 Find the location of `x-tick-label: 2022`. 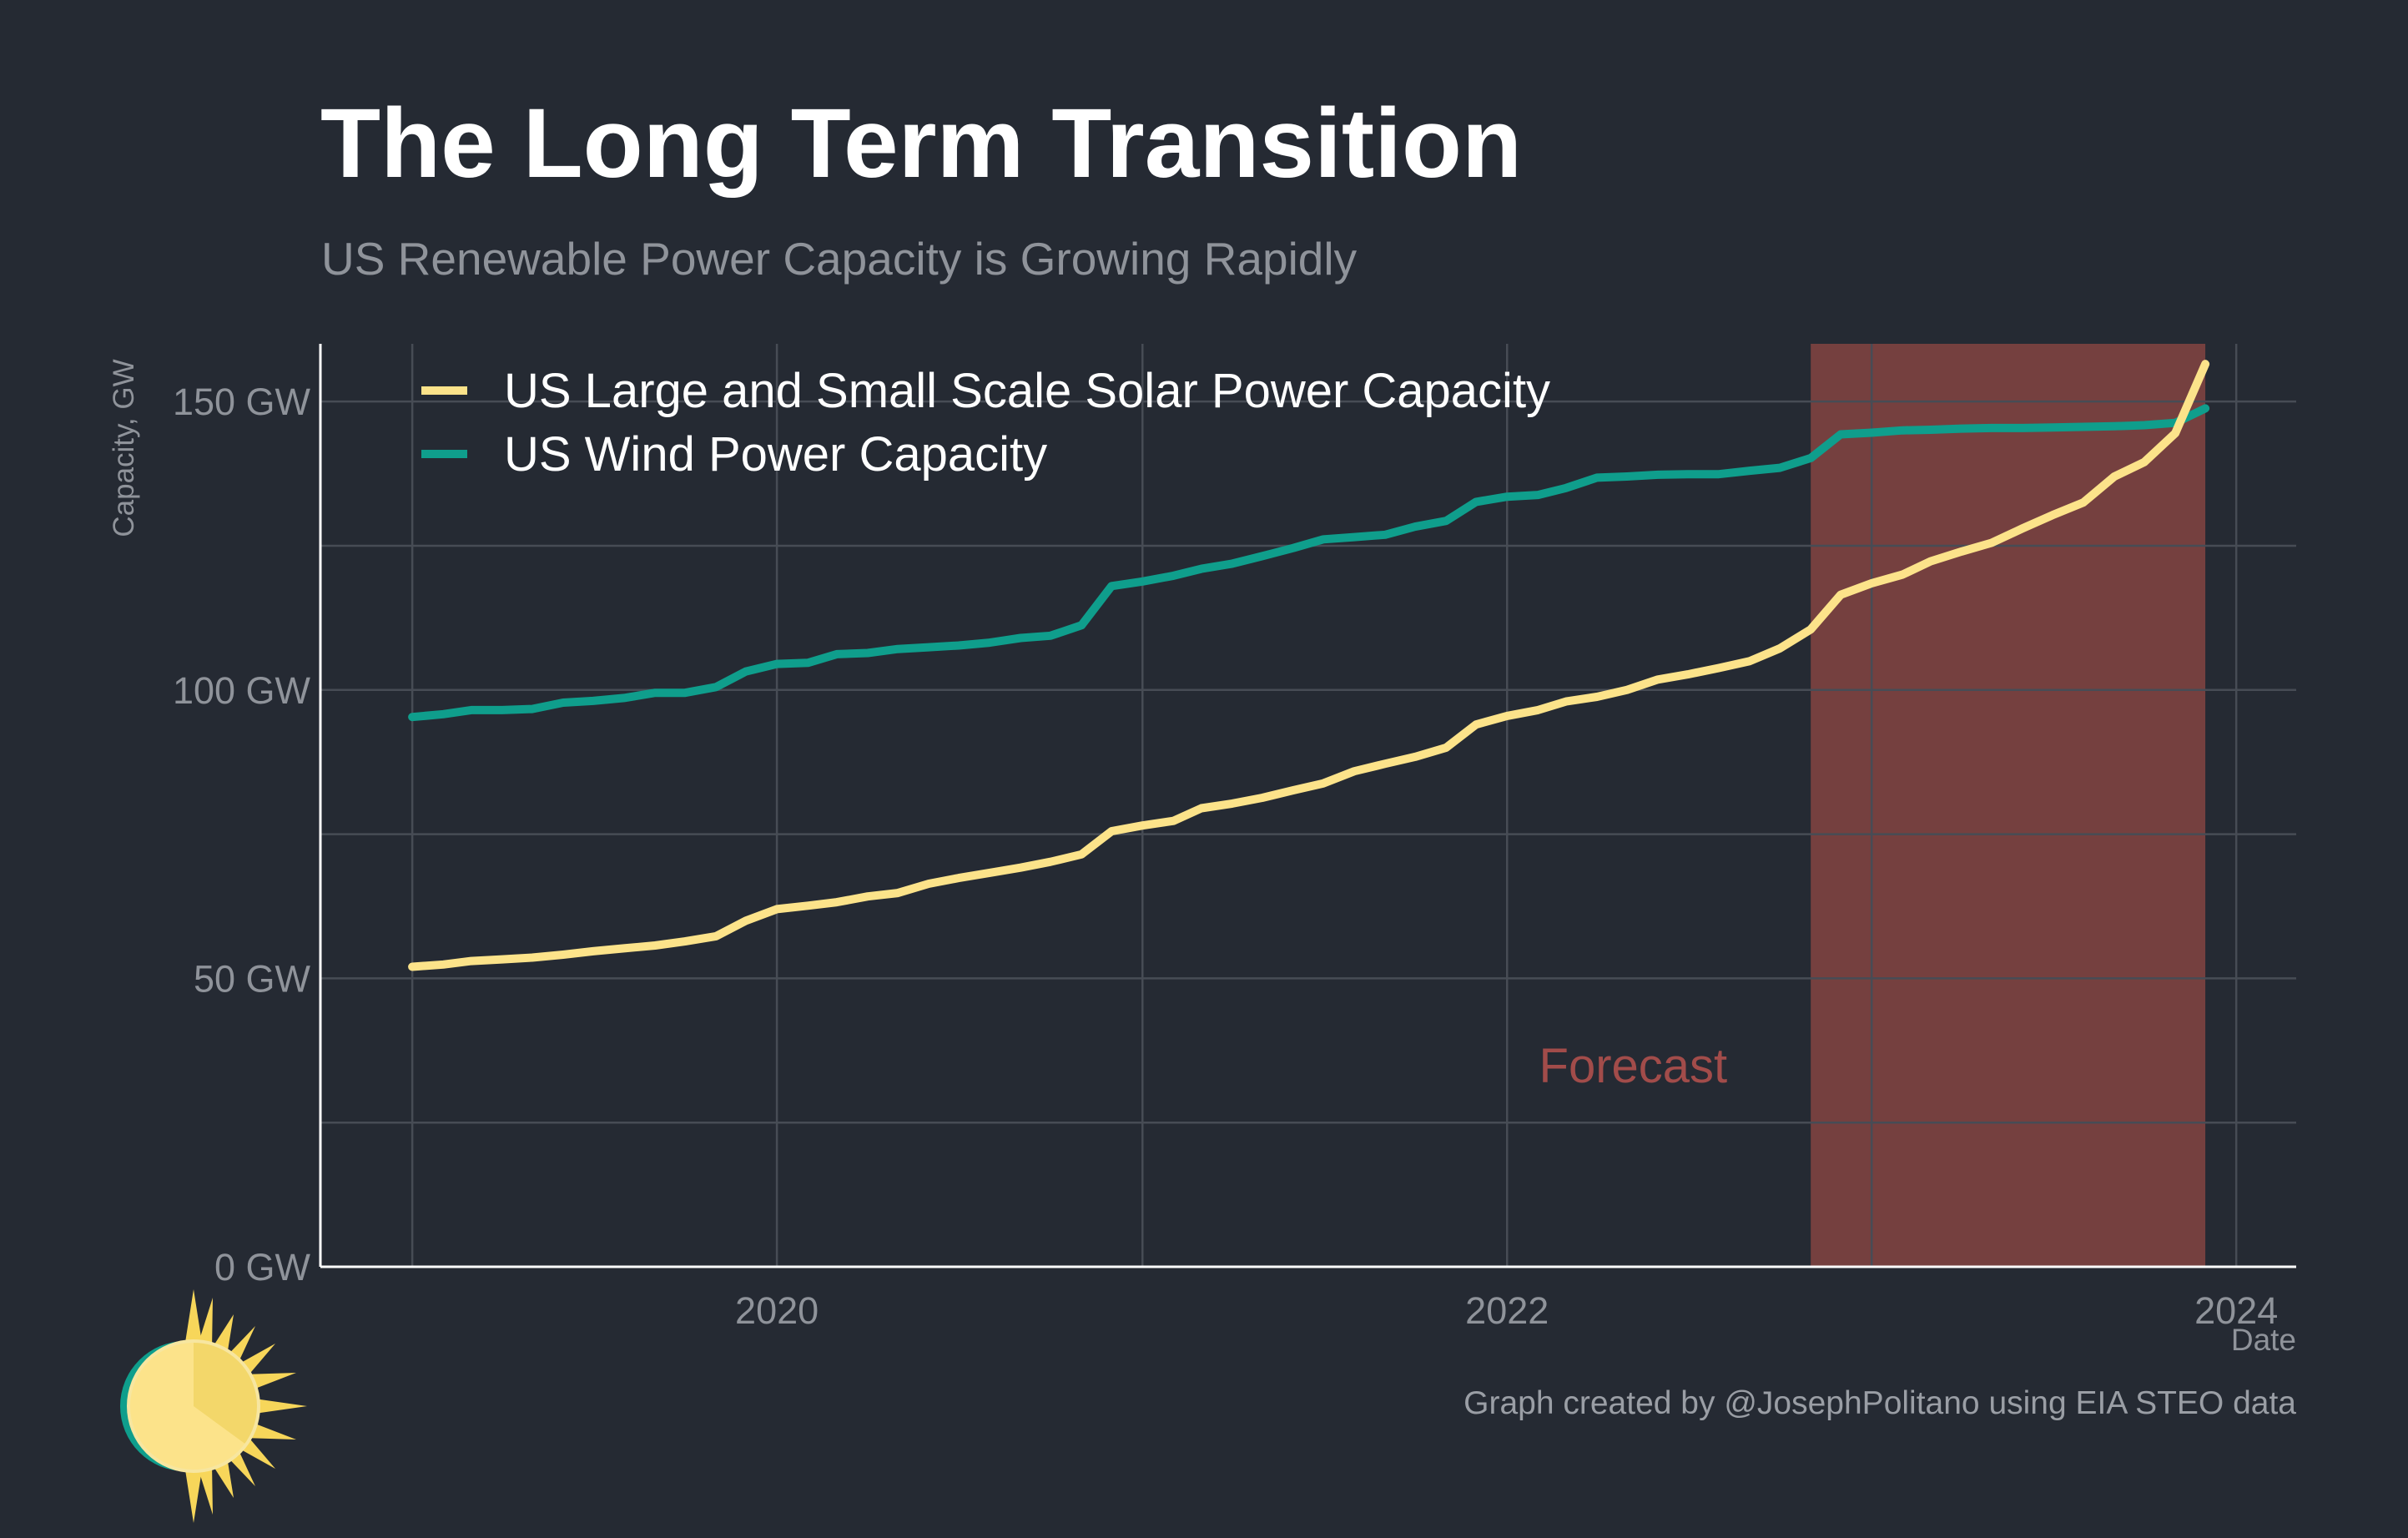

x-tick-label: 2022 is located at coordinates (1507, 1310).